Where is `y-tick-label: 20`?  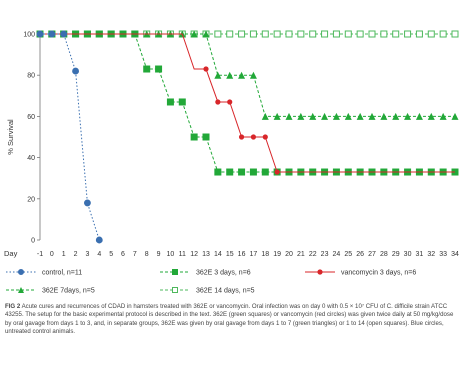 y-tick-label: 20 is located at coordinates (31, 199).